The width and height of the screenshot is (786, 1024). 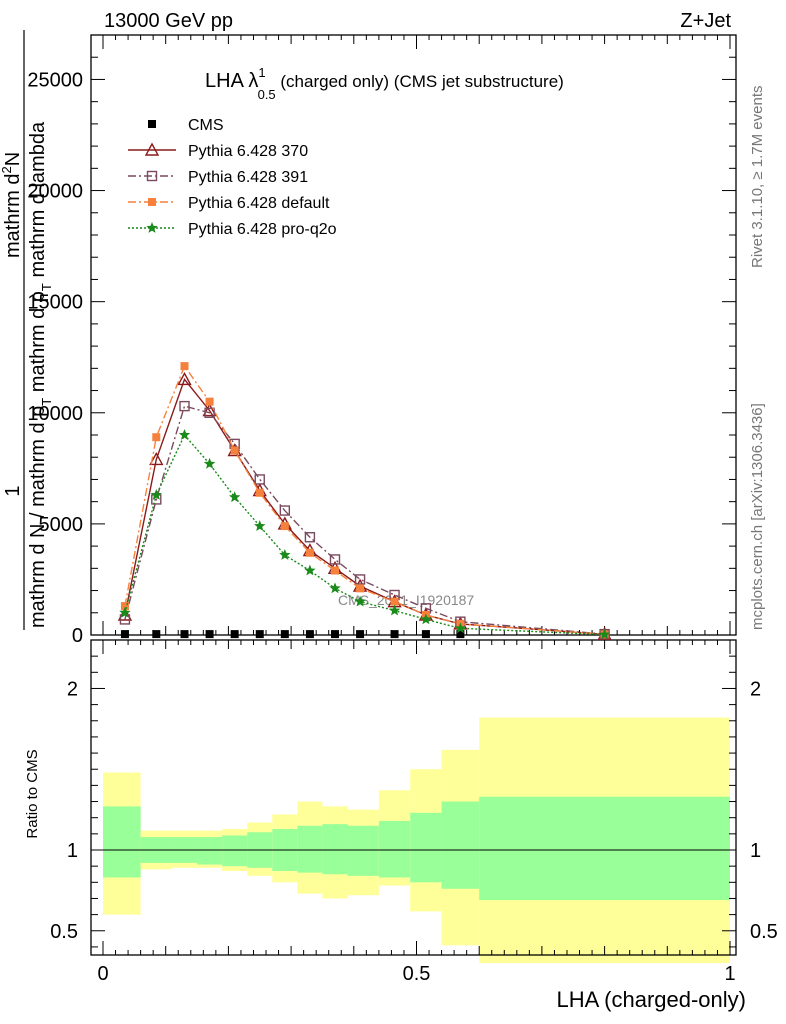 What do you see at coordinates (705, 21) in the screenshot?
I see `process-label: Z+Jet` at bounding box center [705, 21].